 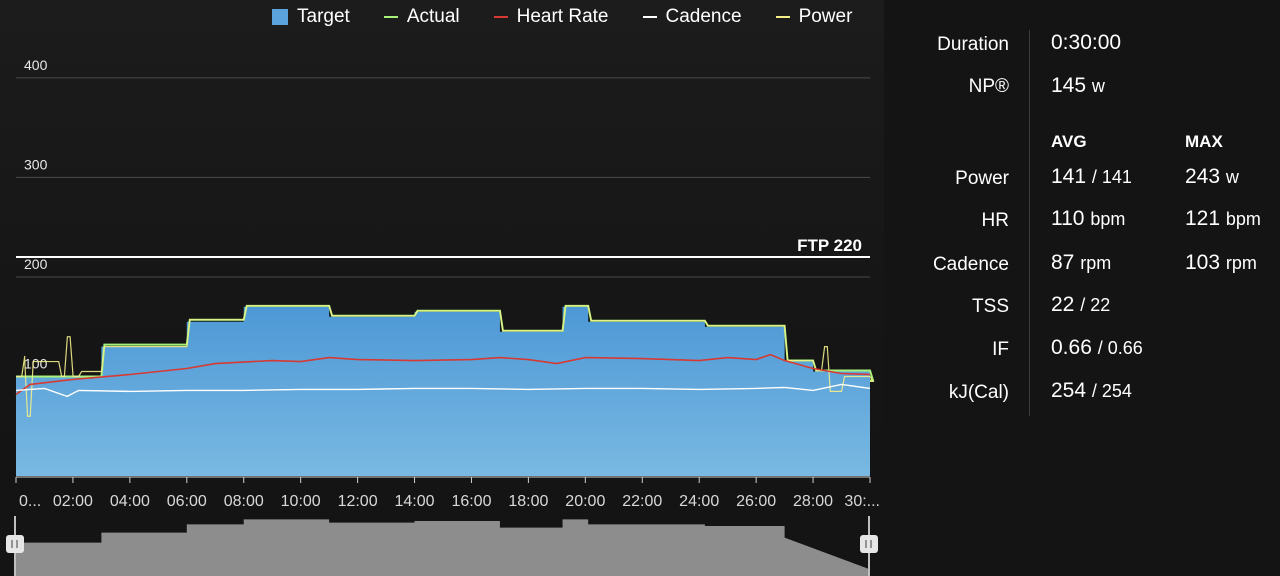 What do you see at coordinates (244, 501) in the screenshot?
I see `x-tick-label-4: 08:00` at bounding box center [244, 501].